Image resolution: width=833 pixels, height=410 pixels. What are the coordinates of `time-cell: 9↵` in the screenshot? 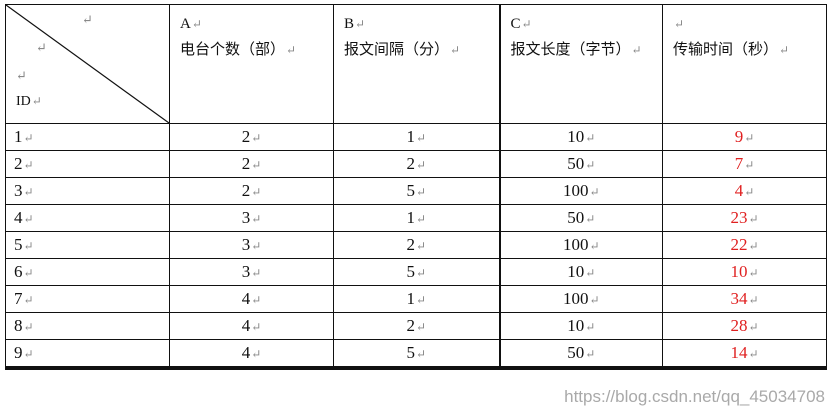 It's located at (744, 137).